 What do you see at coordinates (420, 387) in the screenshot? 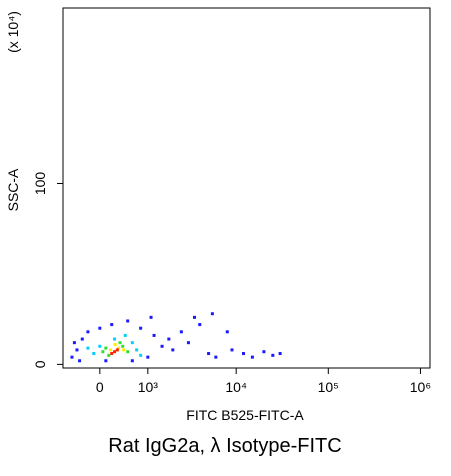
I see `x-tick-label: 10⁶` at bounding box center [420, 387].